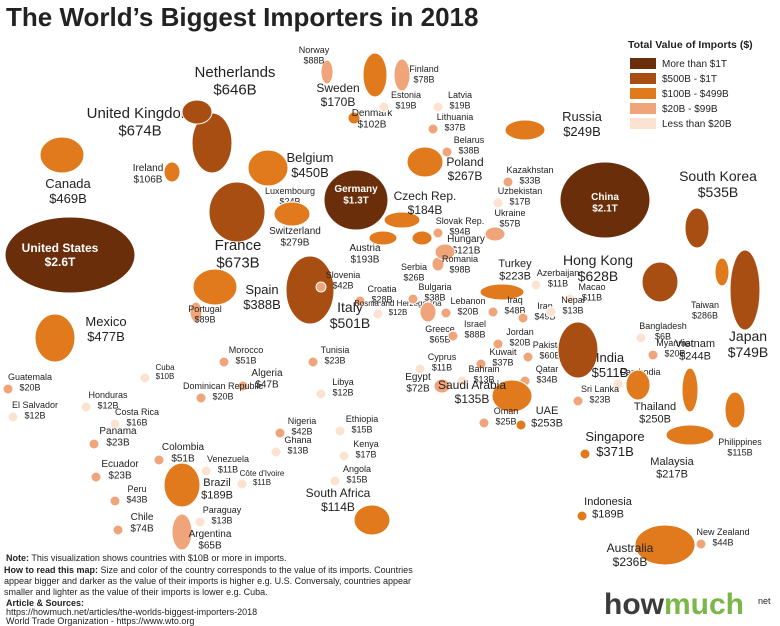  Describe the element at coordinates (338, 507) in the screenshot. I see `country-value: $114B` at that location.